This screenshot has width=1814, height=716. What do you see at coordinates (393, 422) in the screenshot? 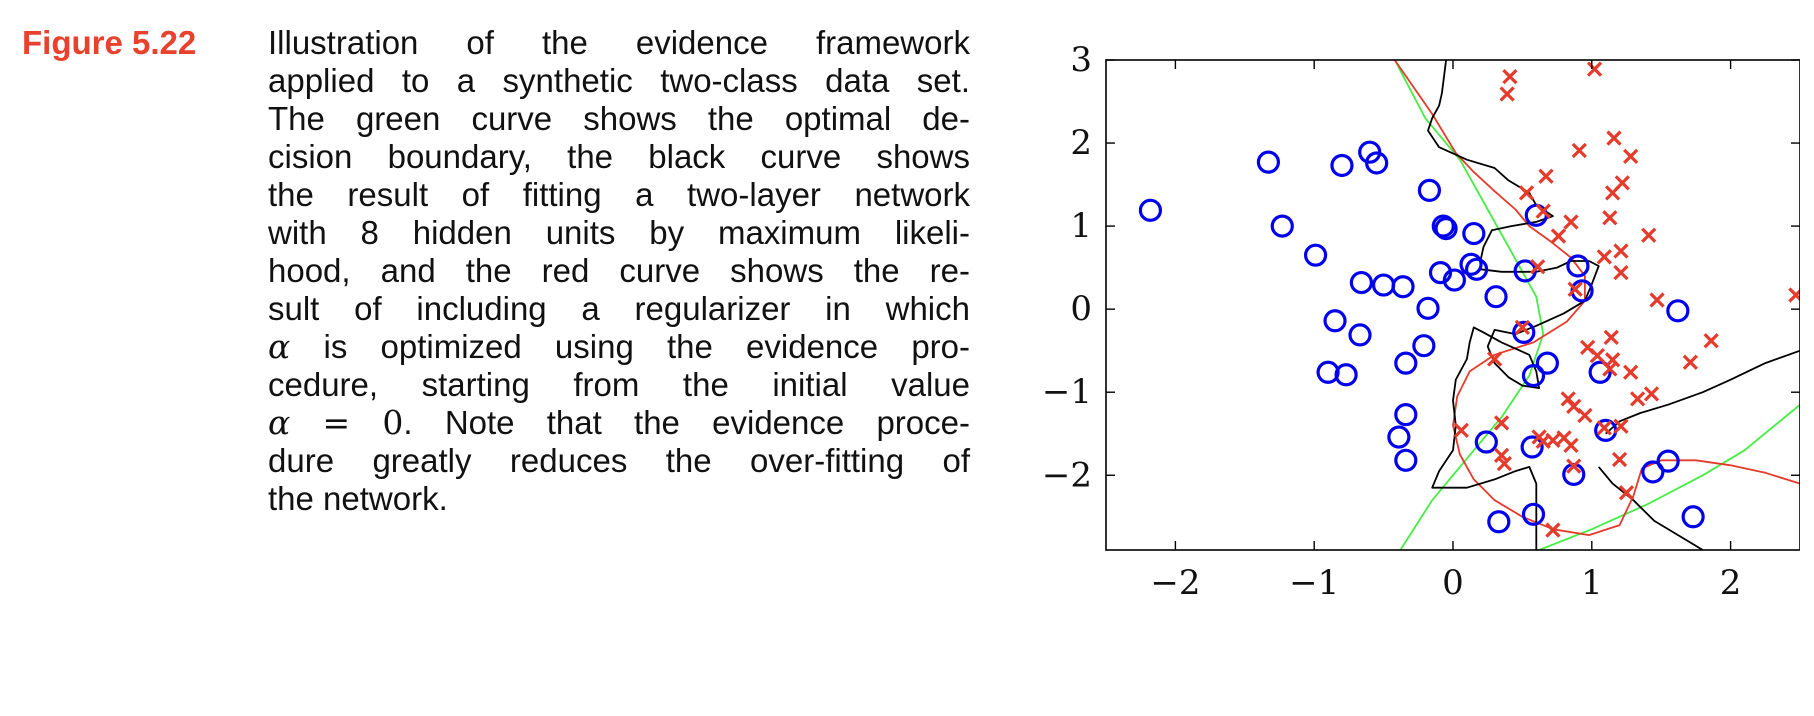
I see `alpha-value: 0` at bounding box center [393, 422].